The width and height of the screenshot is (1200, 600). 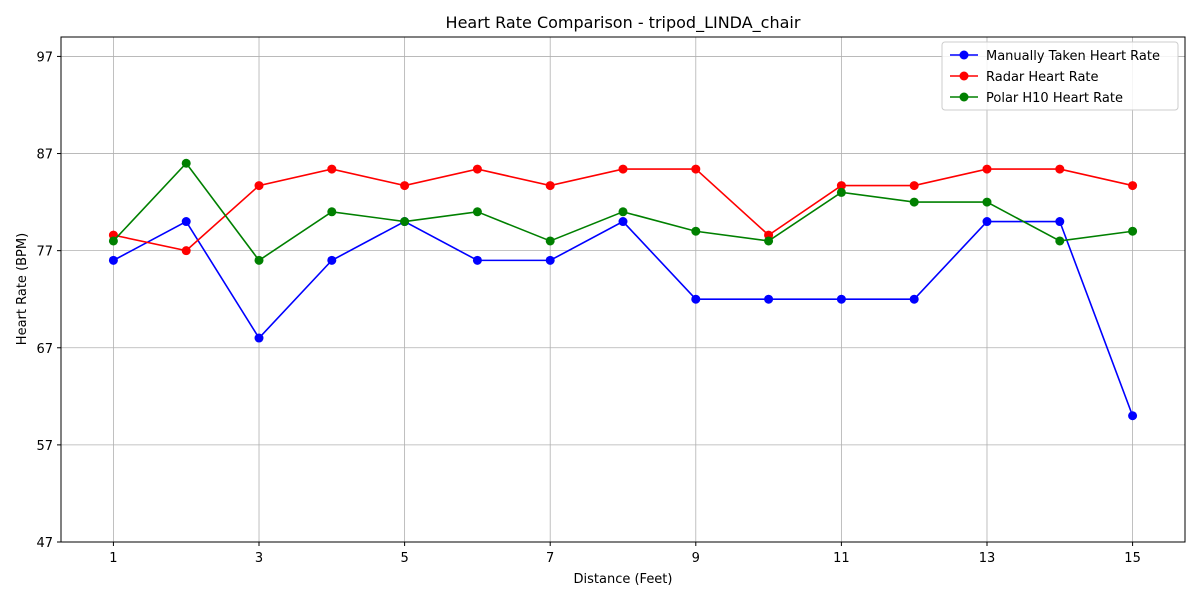 I want to click on legend-item: Manually Taken Heart Rate, so click(x=1055, y=56).